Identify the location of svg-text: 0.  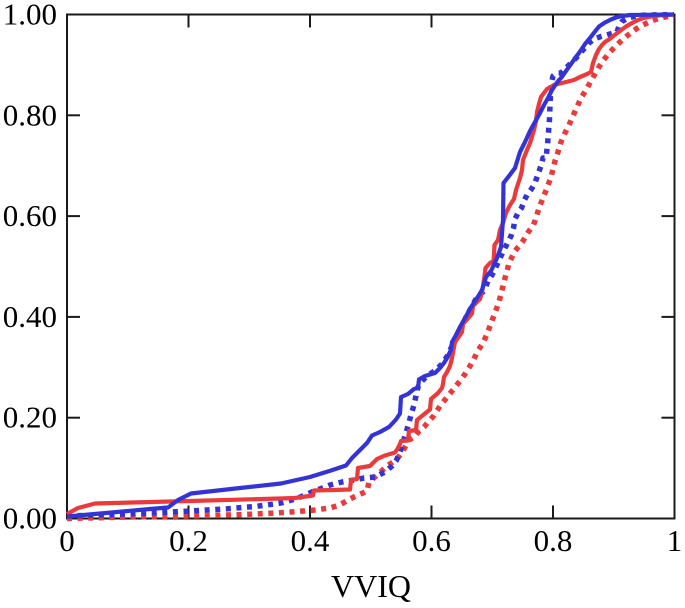
(67, 540).